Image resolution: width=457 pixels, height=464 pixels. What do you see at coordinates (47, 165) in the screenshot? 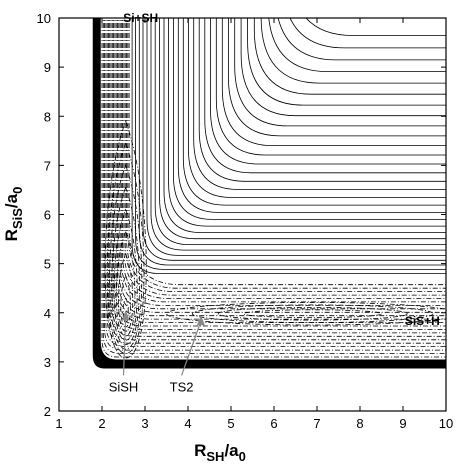
I see `y-tick-label: 7` at bounding box center [47, 165].